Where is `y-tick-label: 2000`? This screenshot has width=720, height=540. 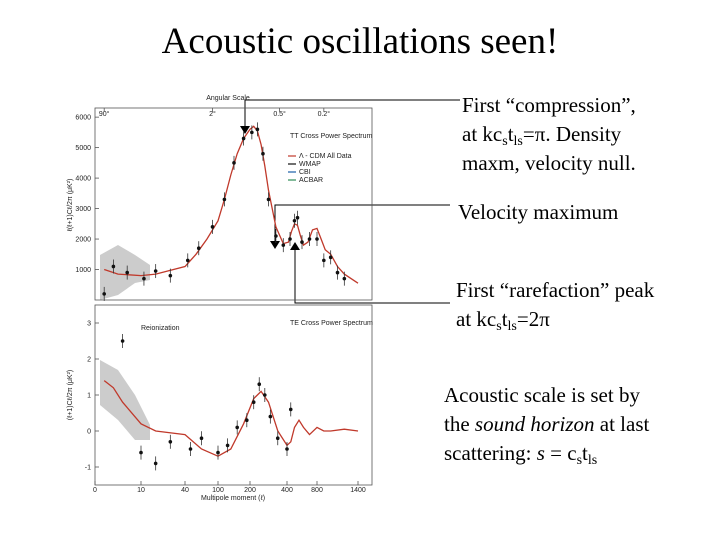
y-tick-label: 2000 is located at coordinates (83, 240).